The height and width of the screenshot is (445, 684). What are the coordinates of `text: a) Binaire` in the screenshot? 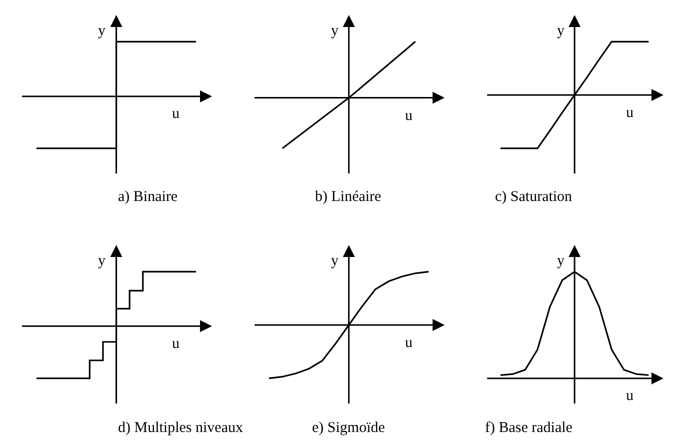 It's located at (148, 197).